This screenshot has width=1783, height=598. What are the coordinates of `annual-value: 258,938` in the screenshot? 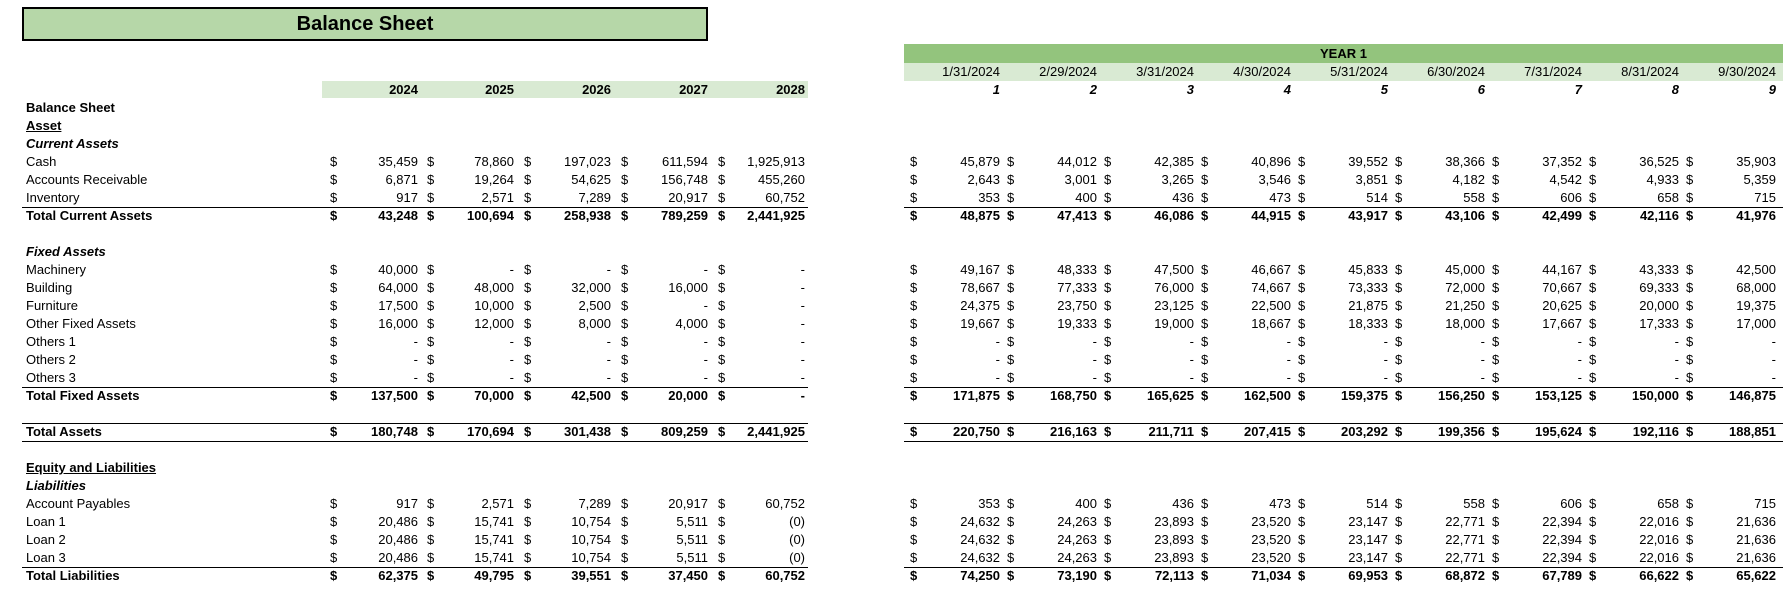 It's located at (587, 215).